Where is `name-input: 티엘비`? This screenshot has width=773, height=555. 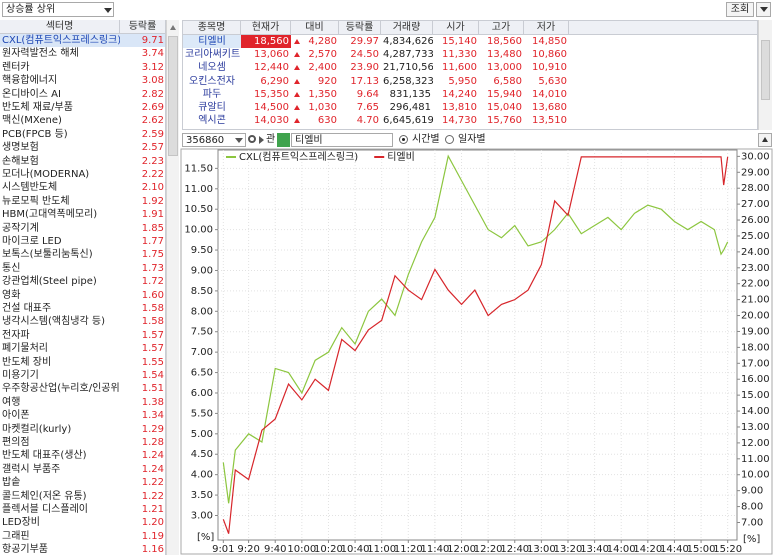
name-input: 티엘비 is located at coordinates (342, 140).